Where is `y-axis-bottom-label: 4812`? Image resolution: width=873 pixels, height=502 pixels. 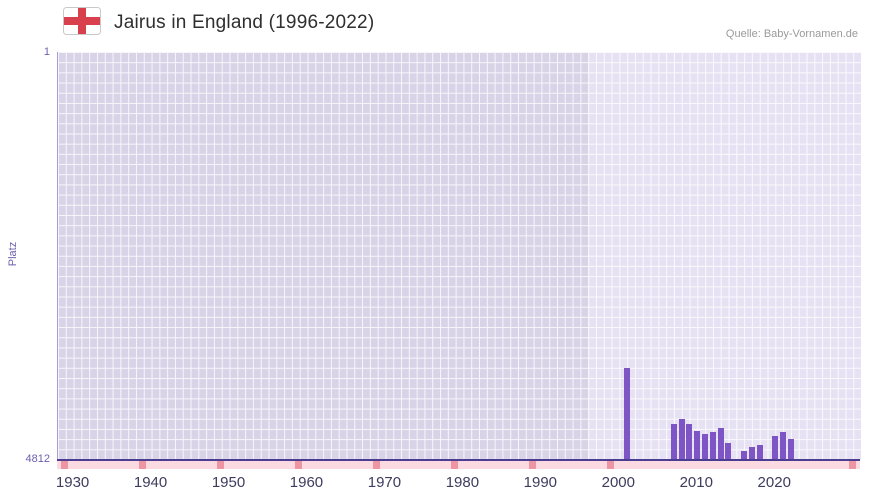
y-axis-bottom-label: 4812 is located at coordinates (37, 459).